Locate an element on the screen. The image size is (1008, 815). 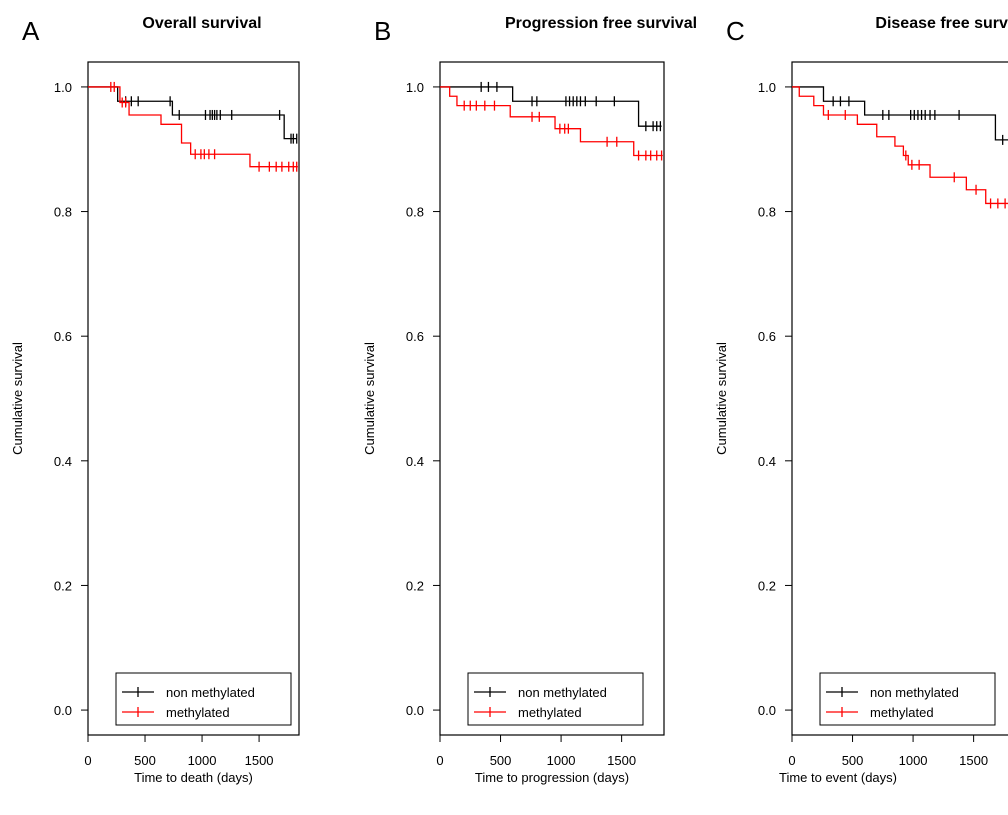
chart-title: Disease free survival is located at coordinates (941, 23).